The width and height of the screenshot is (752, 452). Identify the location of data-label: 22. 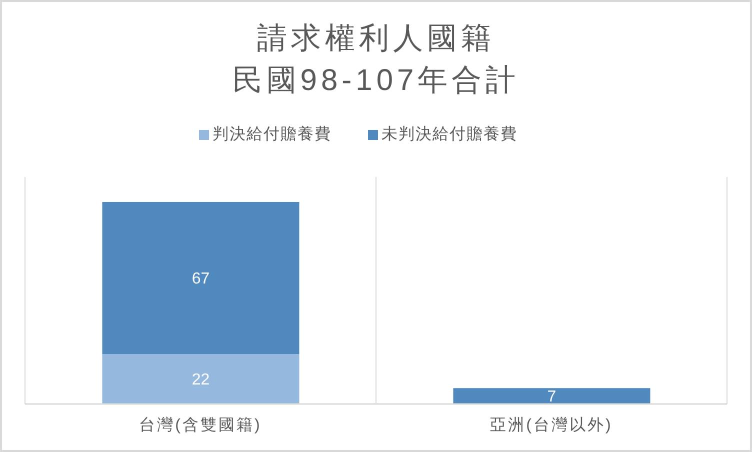
(201, 380).